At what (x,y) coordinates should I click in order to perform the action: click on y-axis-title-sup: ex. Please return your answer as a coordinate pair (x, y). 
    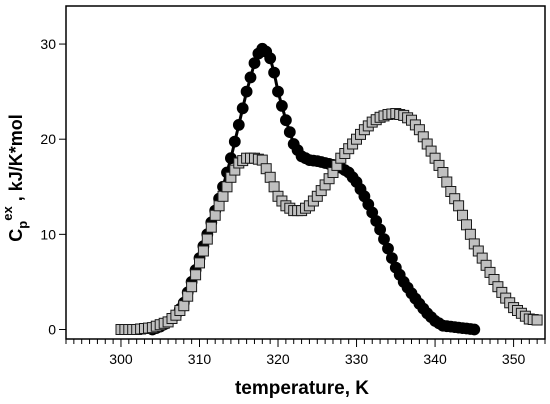
    Looking at the image, I should click on (7, 213).